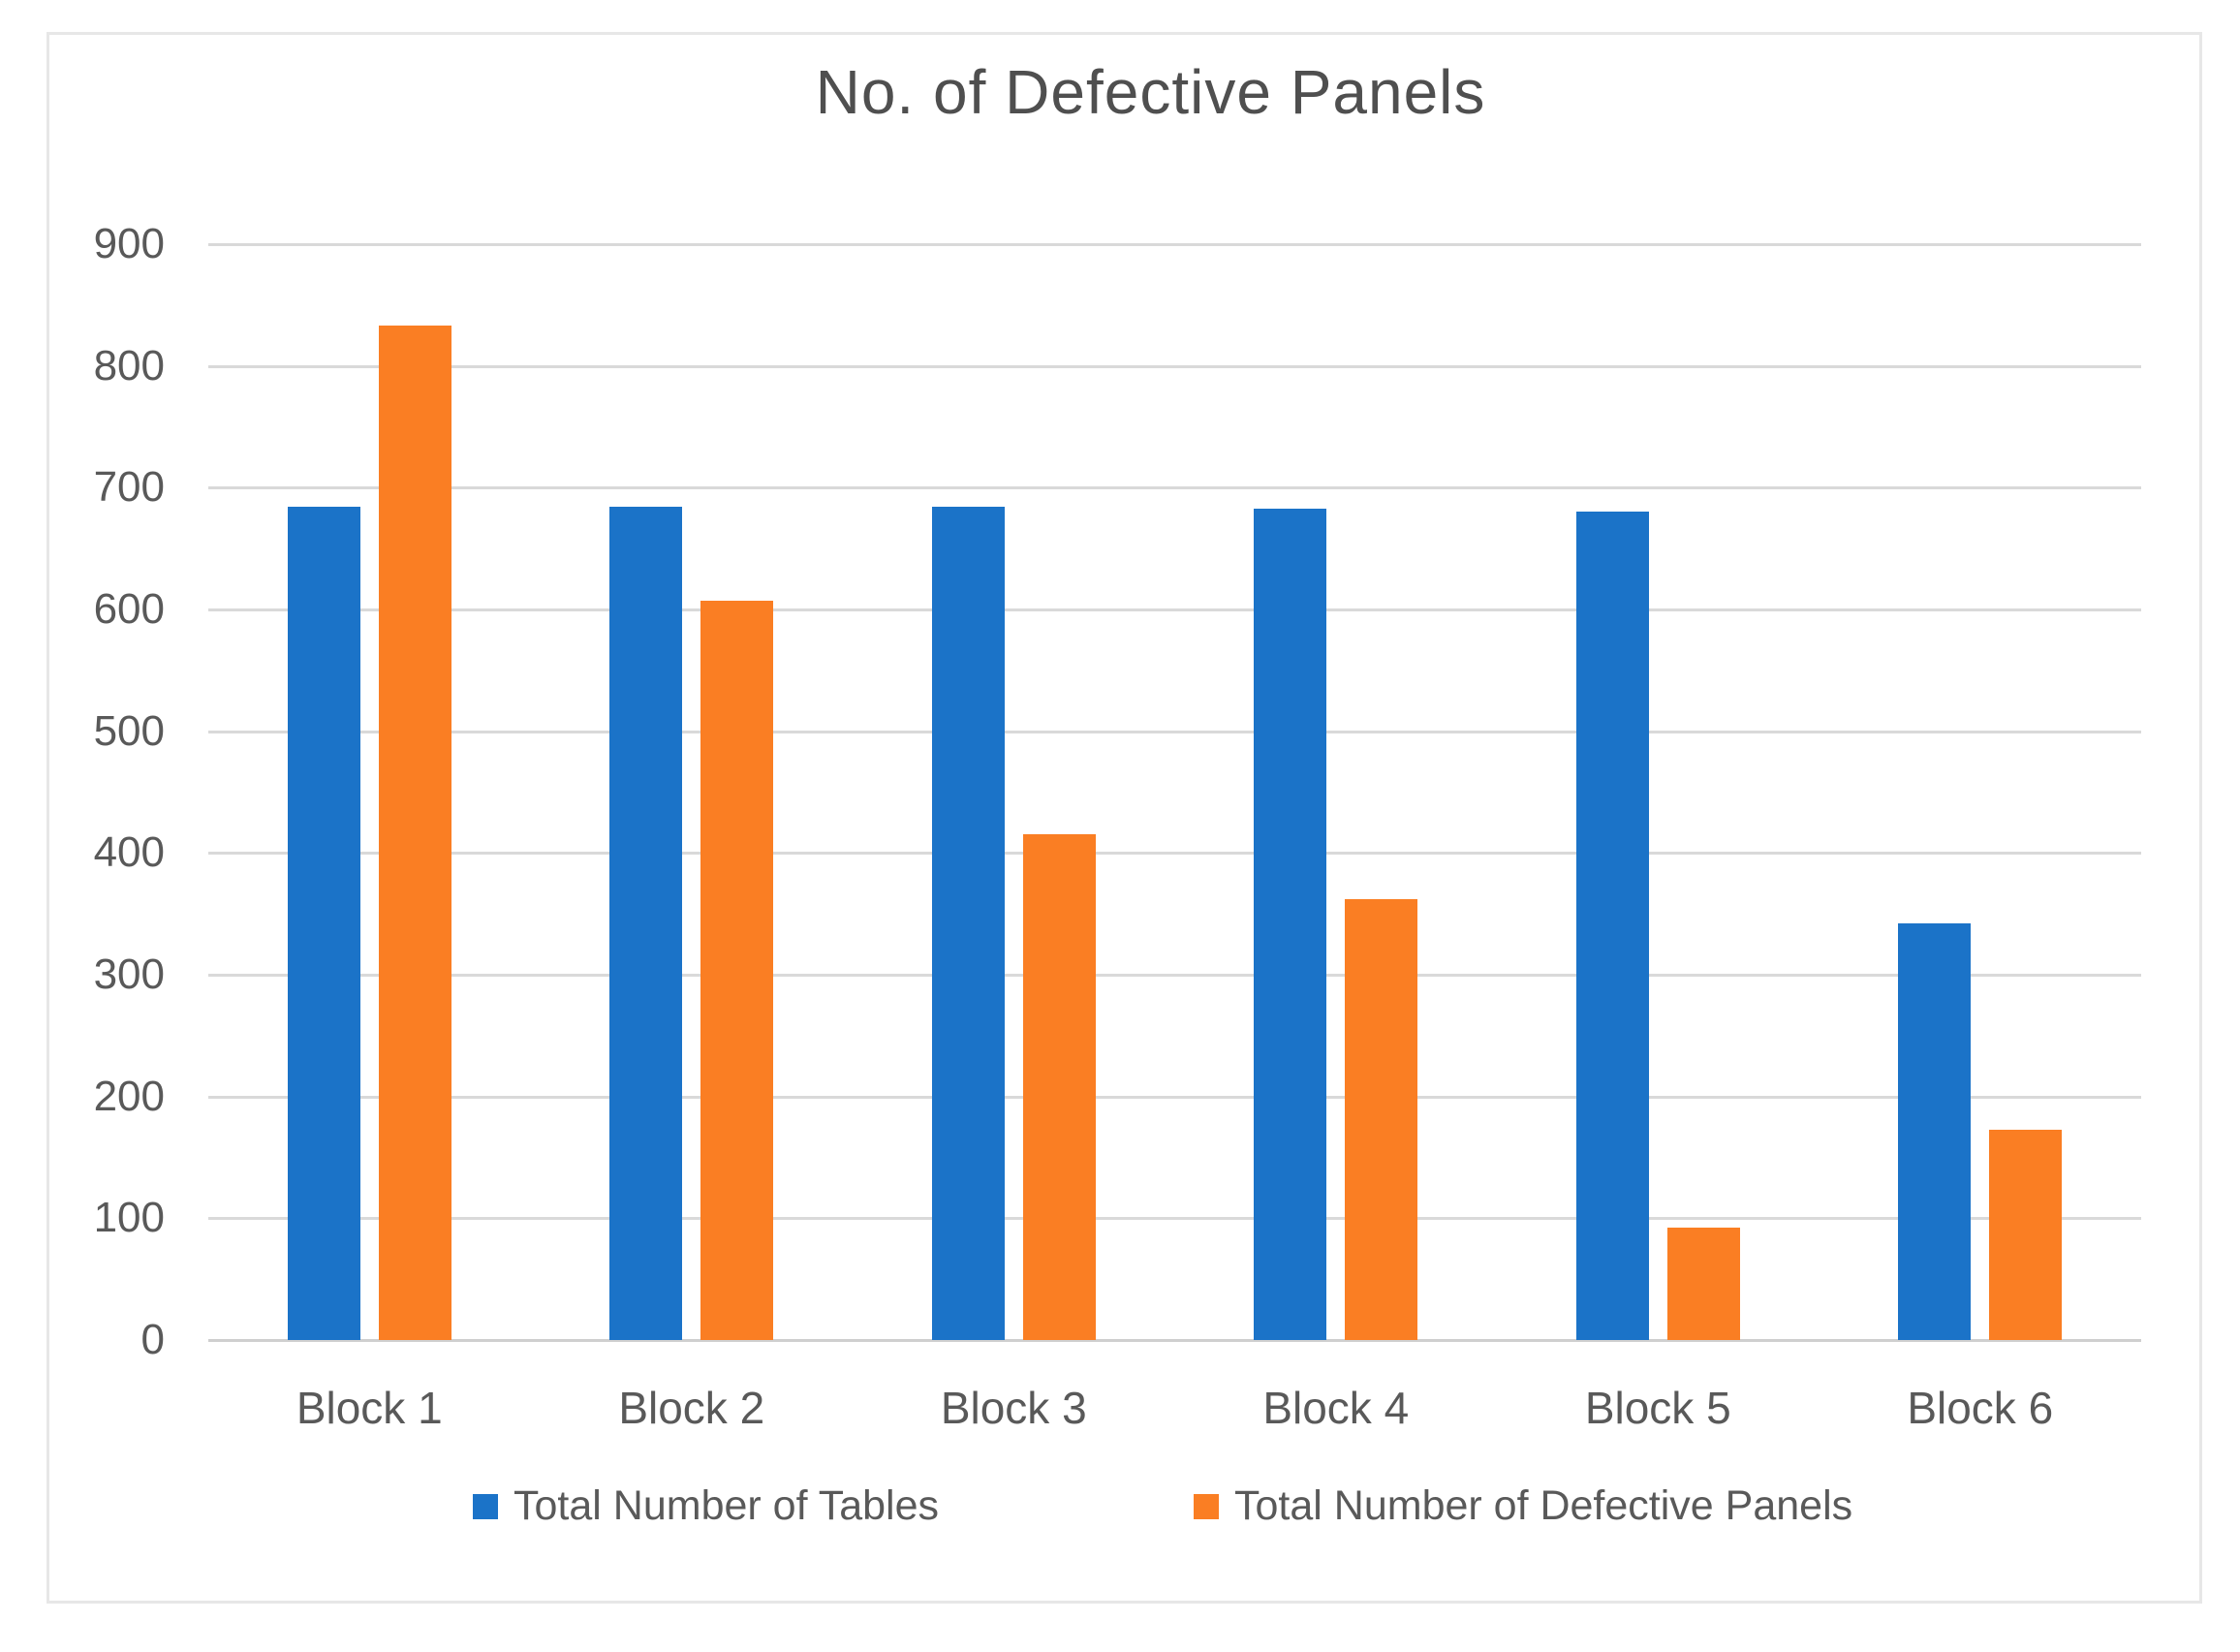 Image resolution: width=2240 pixels, height=1652 pixels. I want to click on y-tick-label: 300, so click(129, 974).